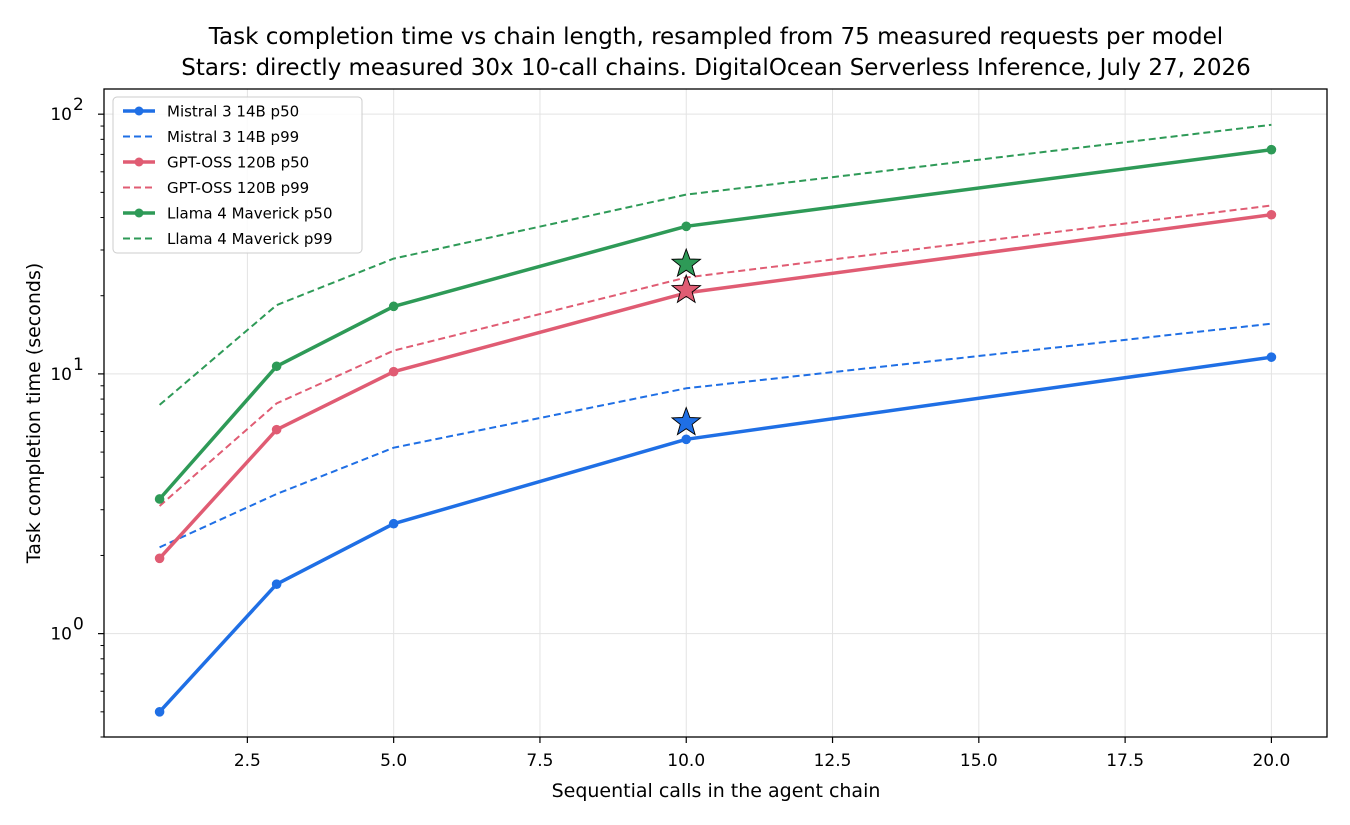  What do you see at coordinates (78, 105) in the screenshot?
I see `y-tick-exponent: 2` at bounding box center [78, 105].